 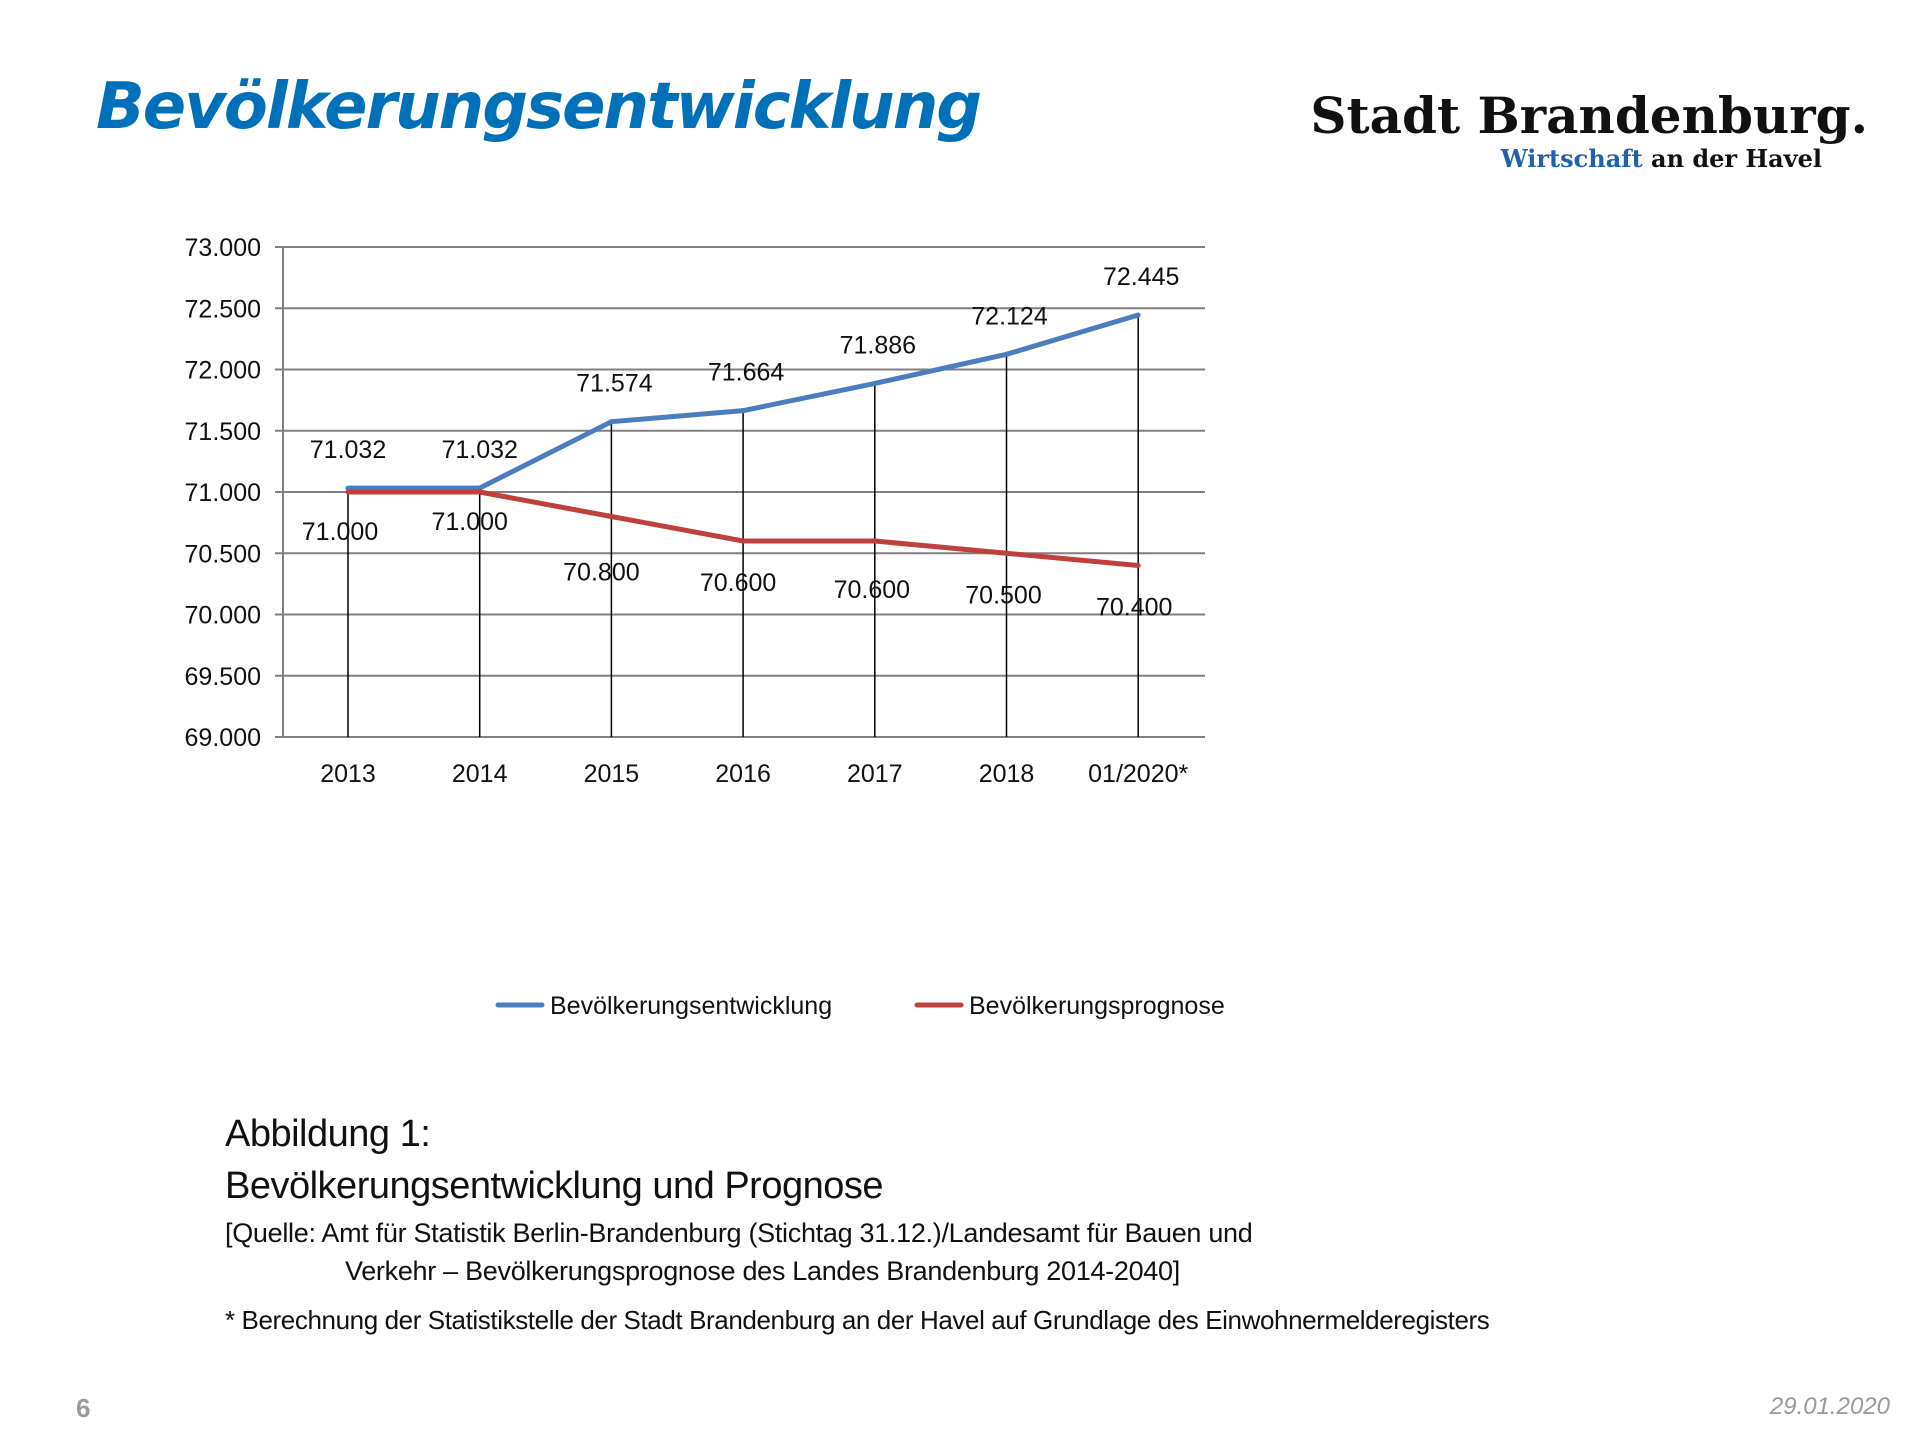 What do you see at coordinates (1589, 115) in the screenshot?
I see `logo-main-text: Stadt Brandenburg.` at bounding box center [1589, 115].